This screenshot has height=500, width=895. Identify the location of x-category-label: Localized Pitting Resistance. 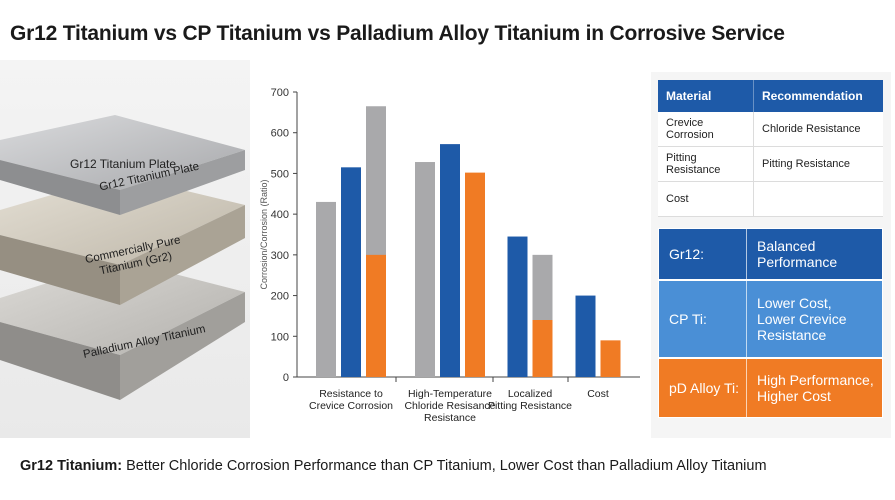
(530, 400).